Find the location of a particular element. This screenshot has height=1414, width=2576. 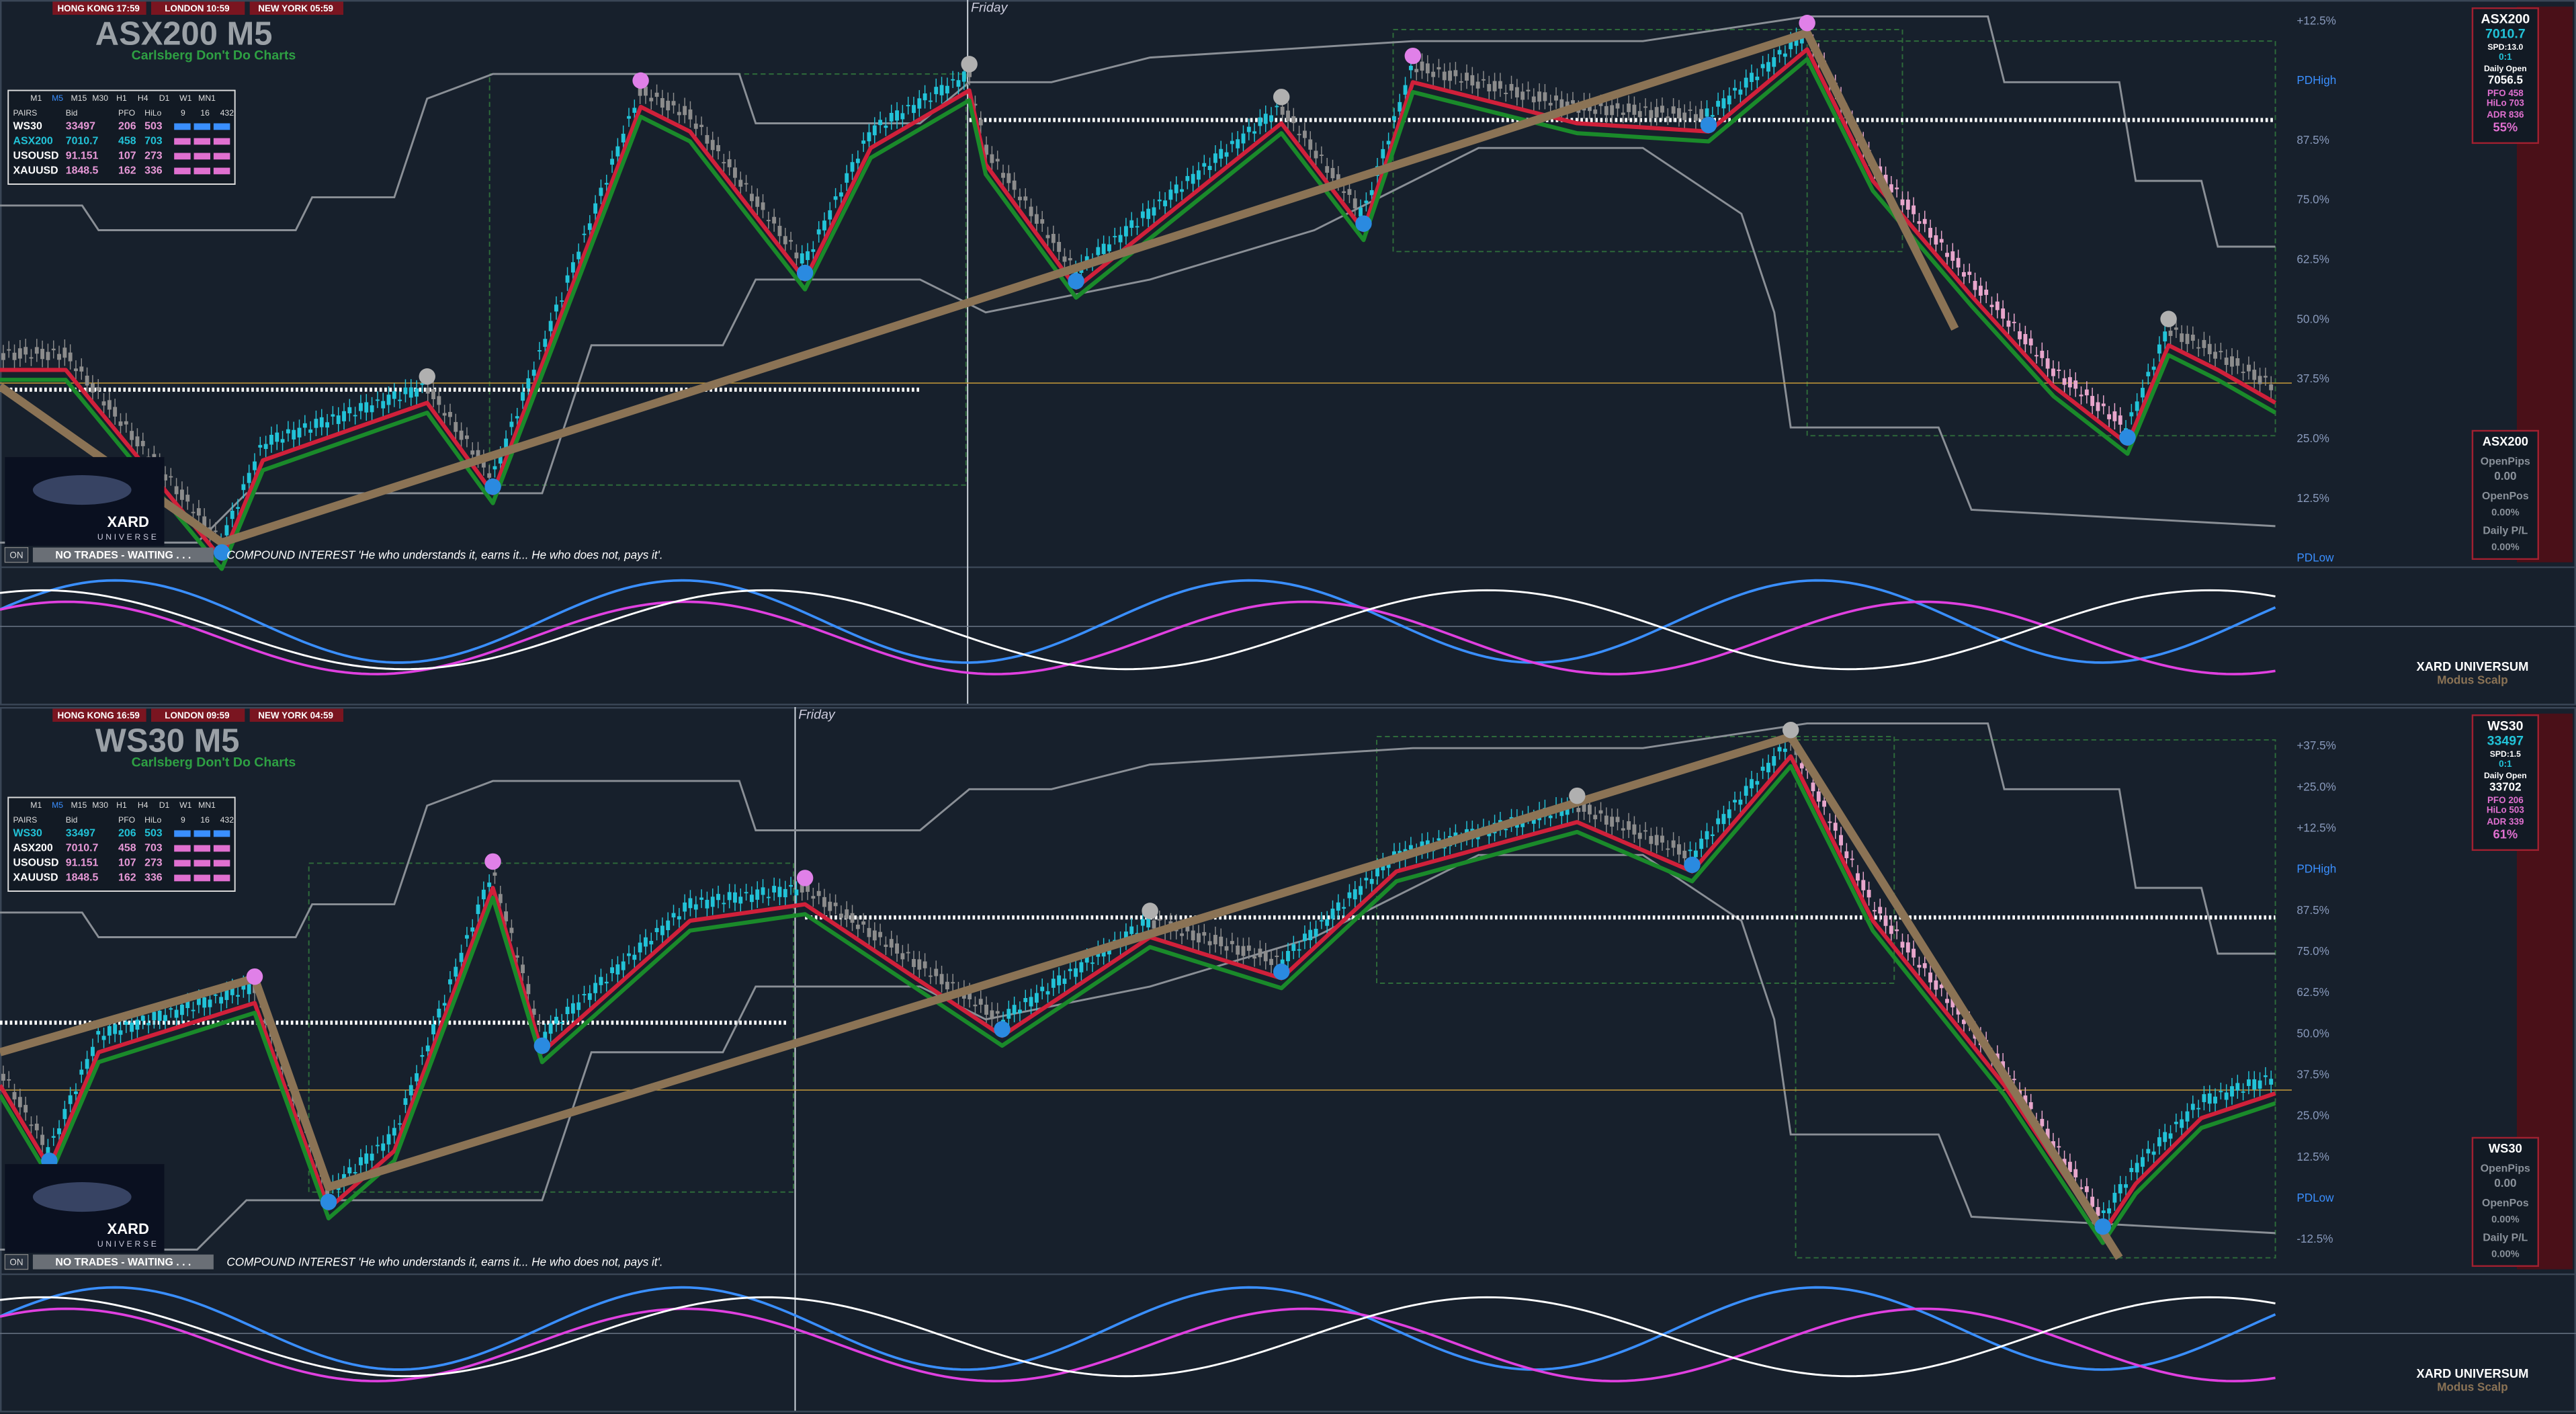

account-symbol: ASX200 is located at coordinates (2505, 441).